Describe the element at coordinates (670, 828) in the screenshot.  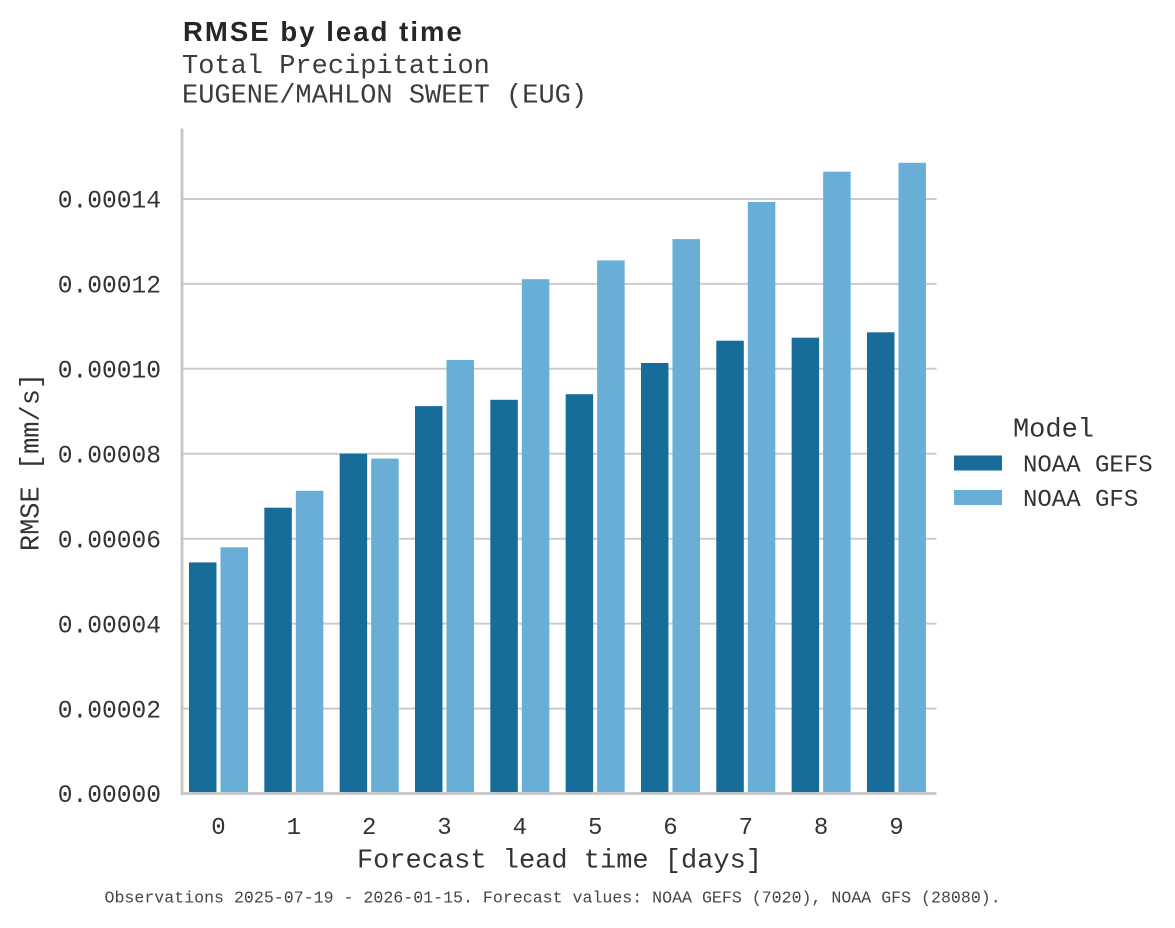
I see `svg-text: 6` at that location.